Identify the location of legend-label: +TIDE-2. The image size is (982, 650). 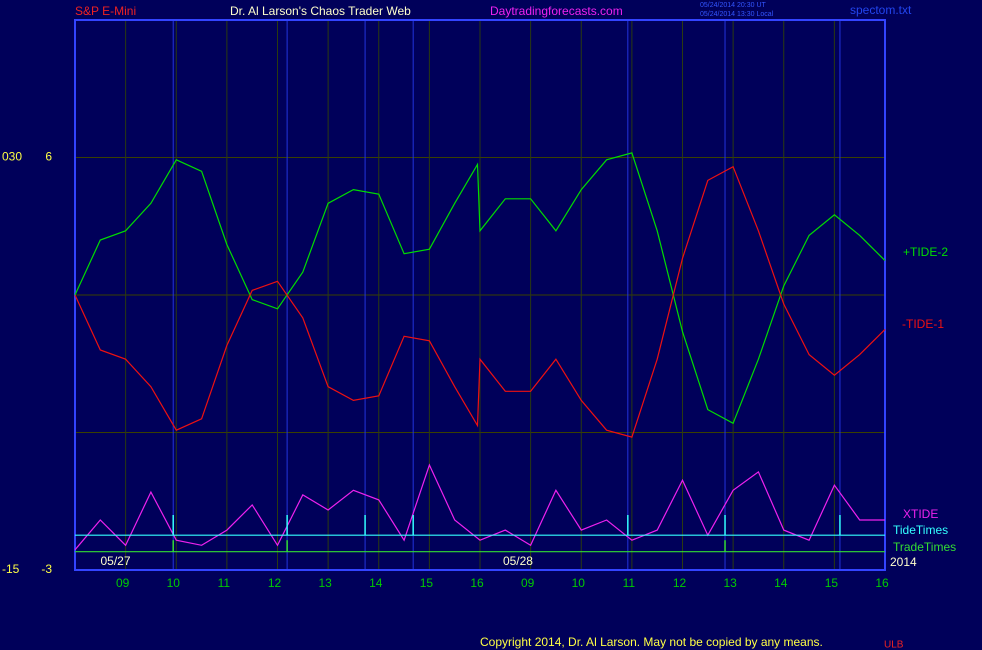
(925, 252).